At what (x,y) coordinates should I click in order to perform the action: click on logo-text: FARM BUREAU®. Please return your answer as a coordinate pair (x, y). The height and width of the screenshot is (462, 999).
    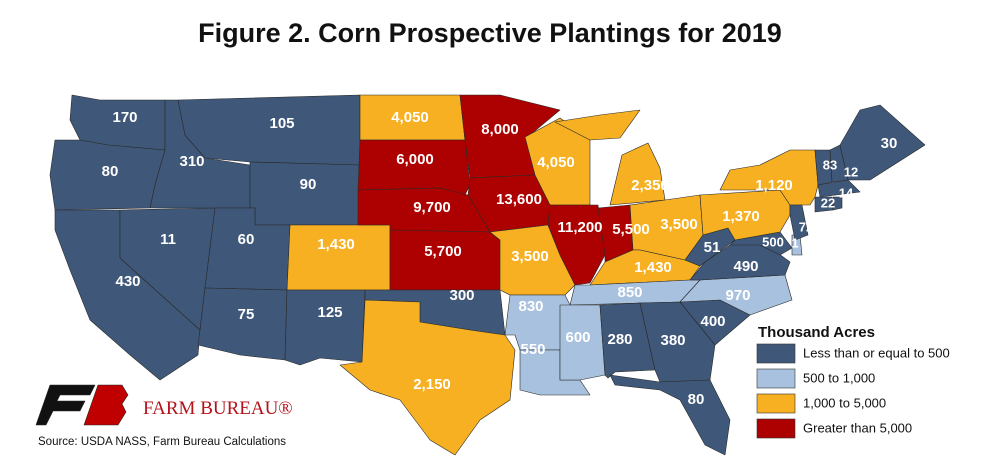
    Looking at the image, I should click on (218, 408).